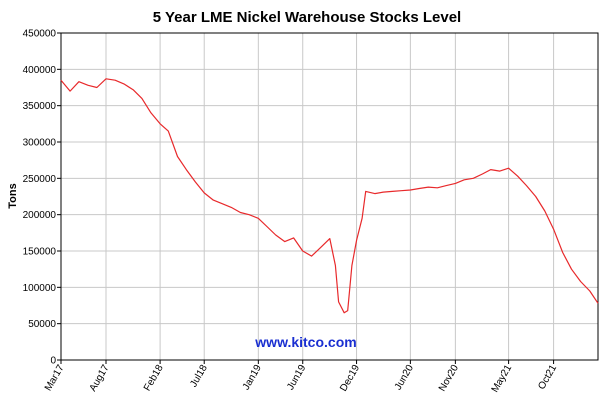  What do you see at coordinates (307, 17) in the screenshot?
I see `chart-title: 5 Year LME Nickel Warehouse Stocks Level` at bounding box center [307, 17].